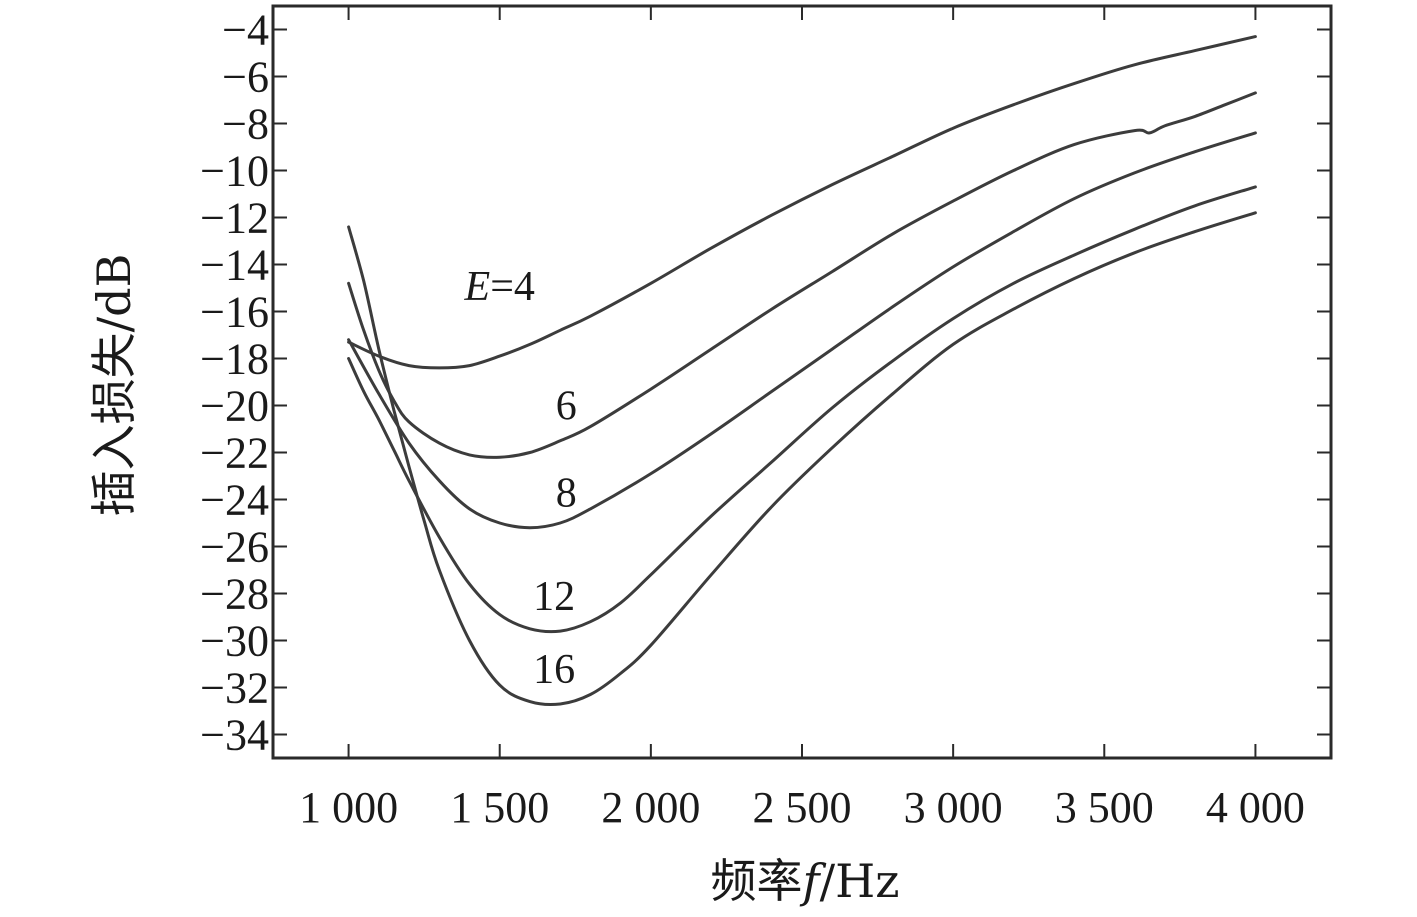  What do you see at coordinates (499, 807) in the screenshot?
I see `x-tick-label: 1 500` at bounding box center [499, 807].